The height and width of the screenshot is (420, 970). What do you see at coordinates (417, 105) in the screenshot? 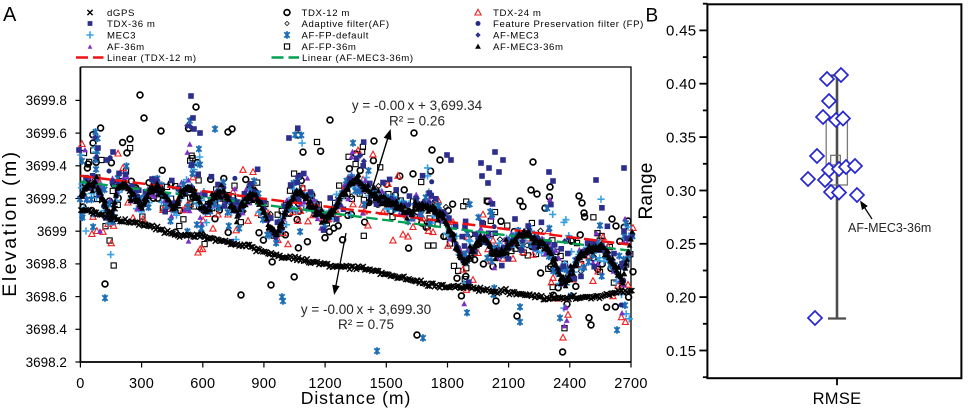
I see `svg-text: y = -0.00 x + 3,699.34` at bounding box center [417, 105].